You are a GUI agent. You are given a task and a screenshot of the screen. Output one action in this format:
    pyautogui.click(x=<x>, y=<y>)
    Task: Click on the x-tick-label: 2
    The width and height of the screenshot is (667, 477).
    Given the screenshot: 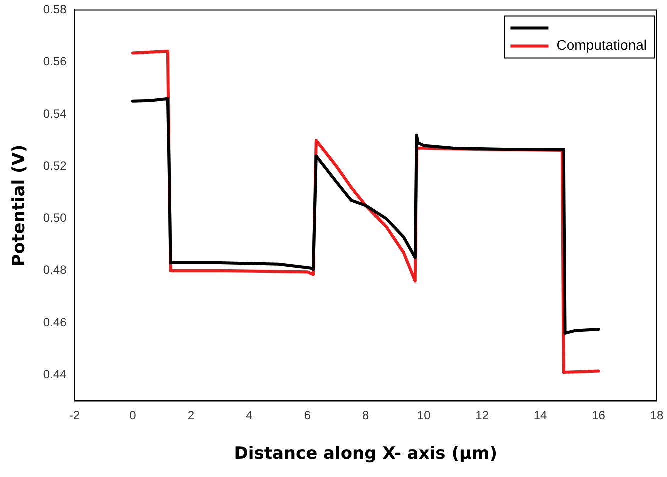 What is the action you would take?
    pyautogui.click(x=191, y=415)
    